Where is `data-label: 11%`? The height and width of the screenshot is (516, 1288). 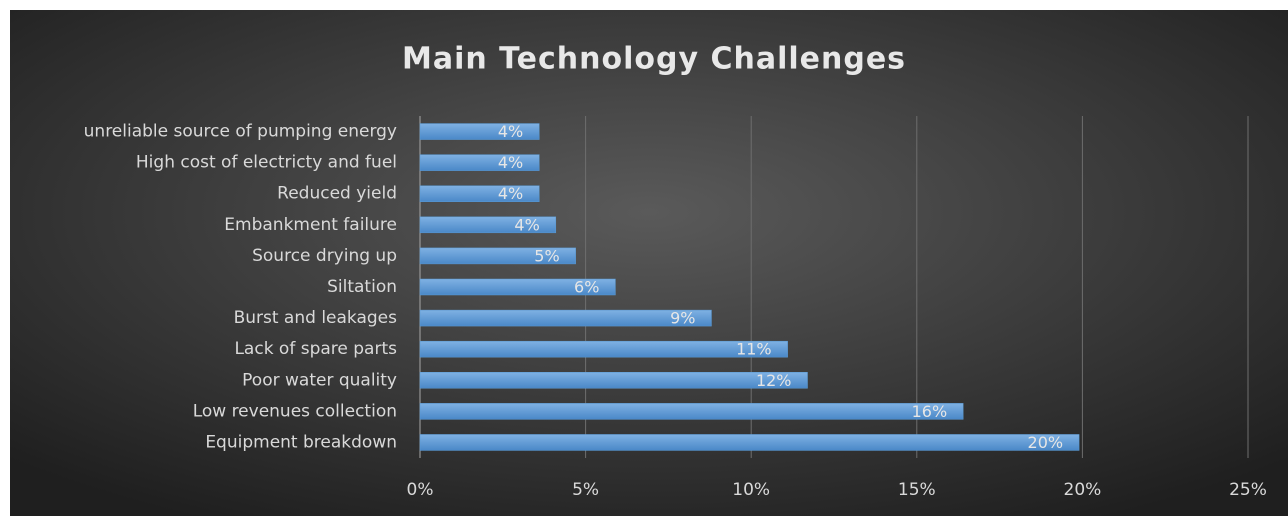 data-label: 11% is located at coordinates (754, 349).